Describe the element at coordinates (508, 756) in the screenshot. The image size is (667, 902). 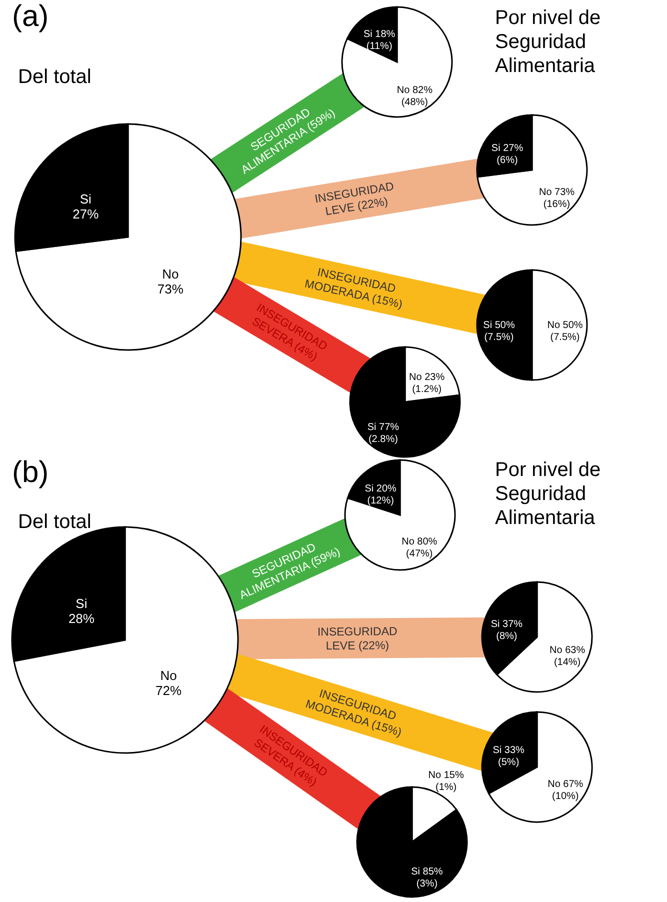
I see `slice-label: Si 33% (5%)` at that location.